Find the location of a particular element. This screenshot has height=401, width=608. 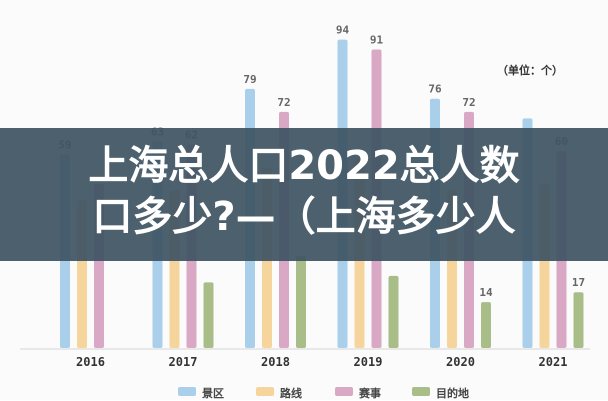

data-label: 79 is located at coordinates (249, 79).